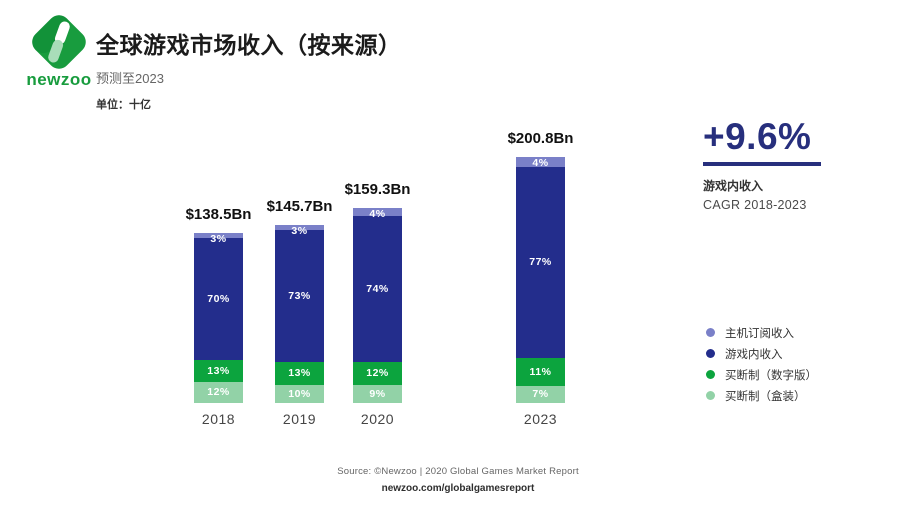 Image resolution: width=900 pixels, height=506 pixels. I want to click on cagr-highlight: +9.6% 游戏内收入 CAGR 2018-2023, so click(793, 165).